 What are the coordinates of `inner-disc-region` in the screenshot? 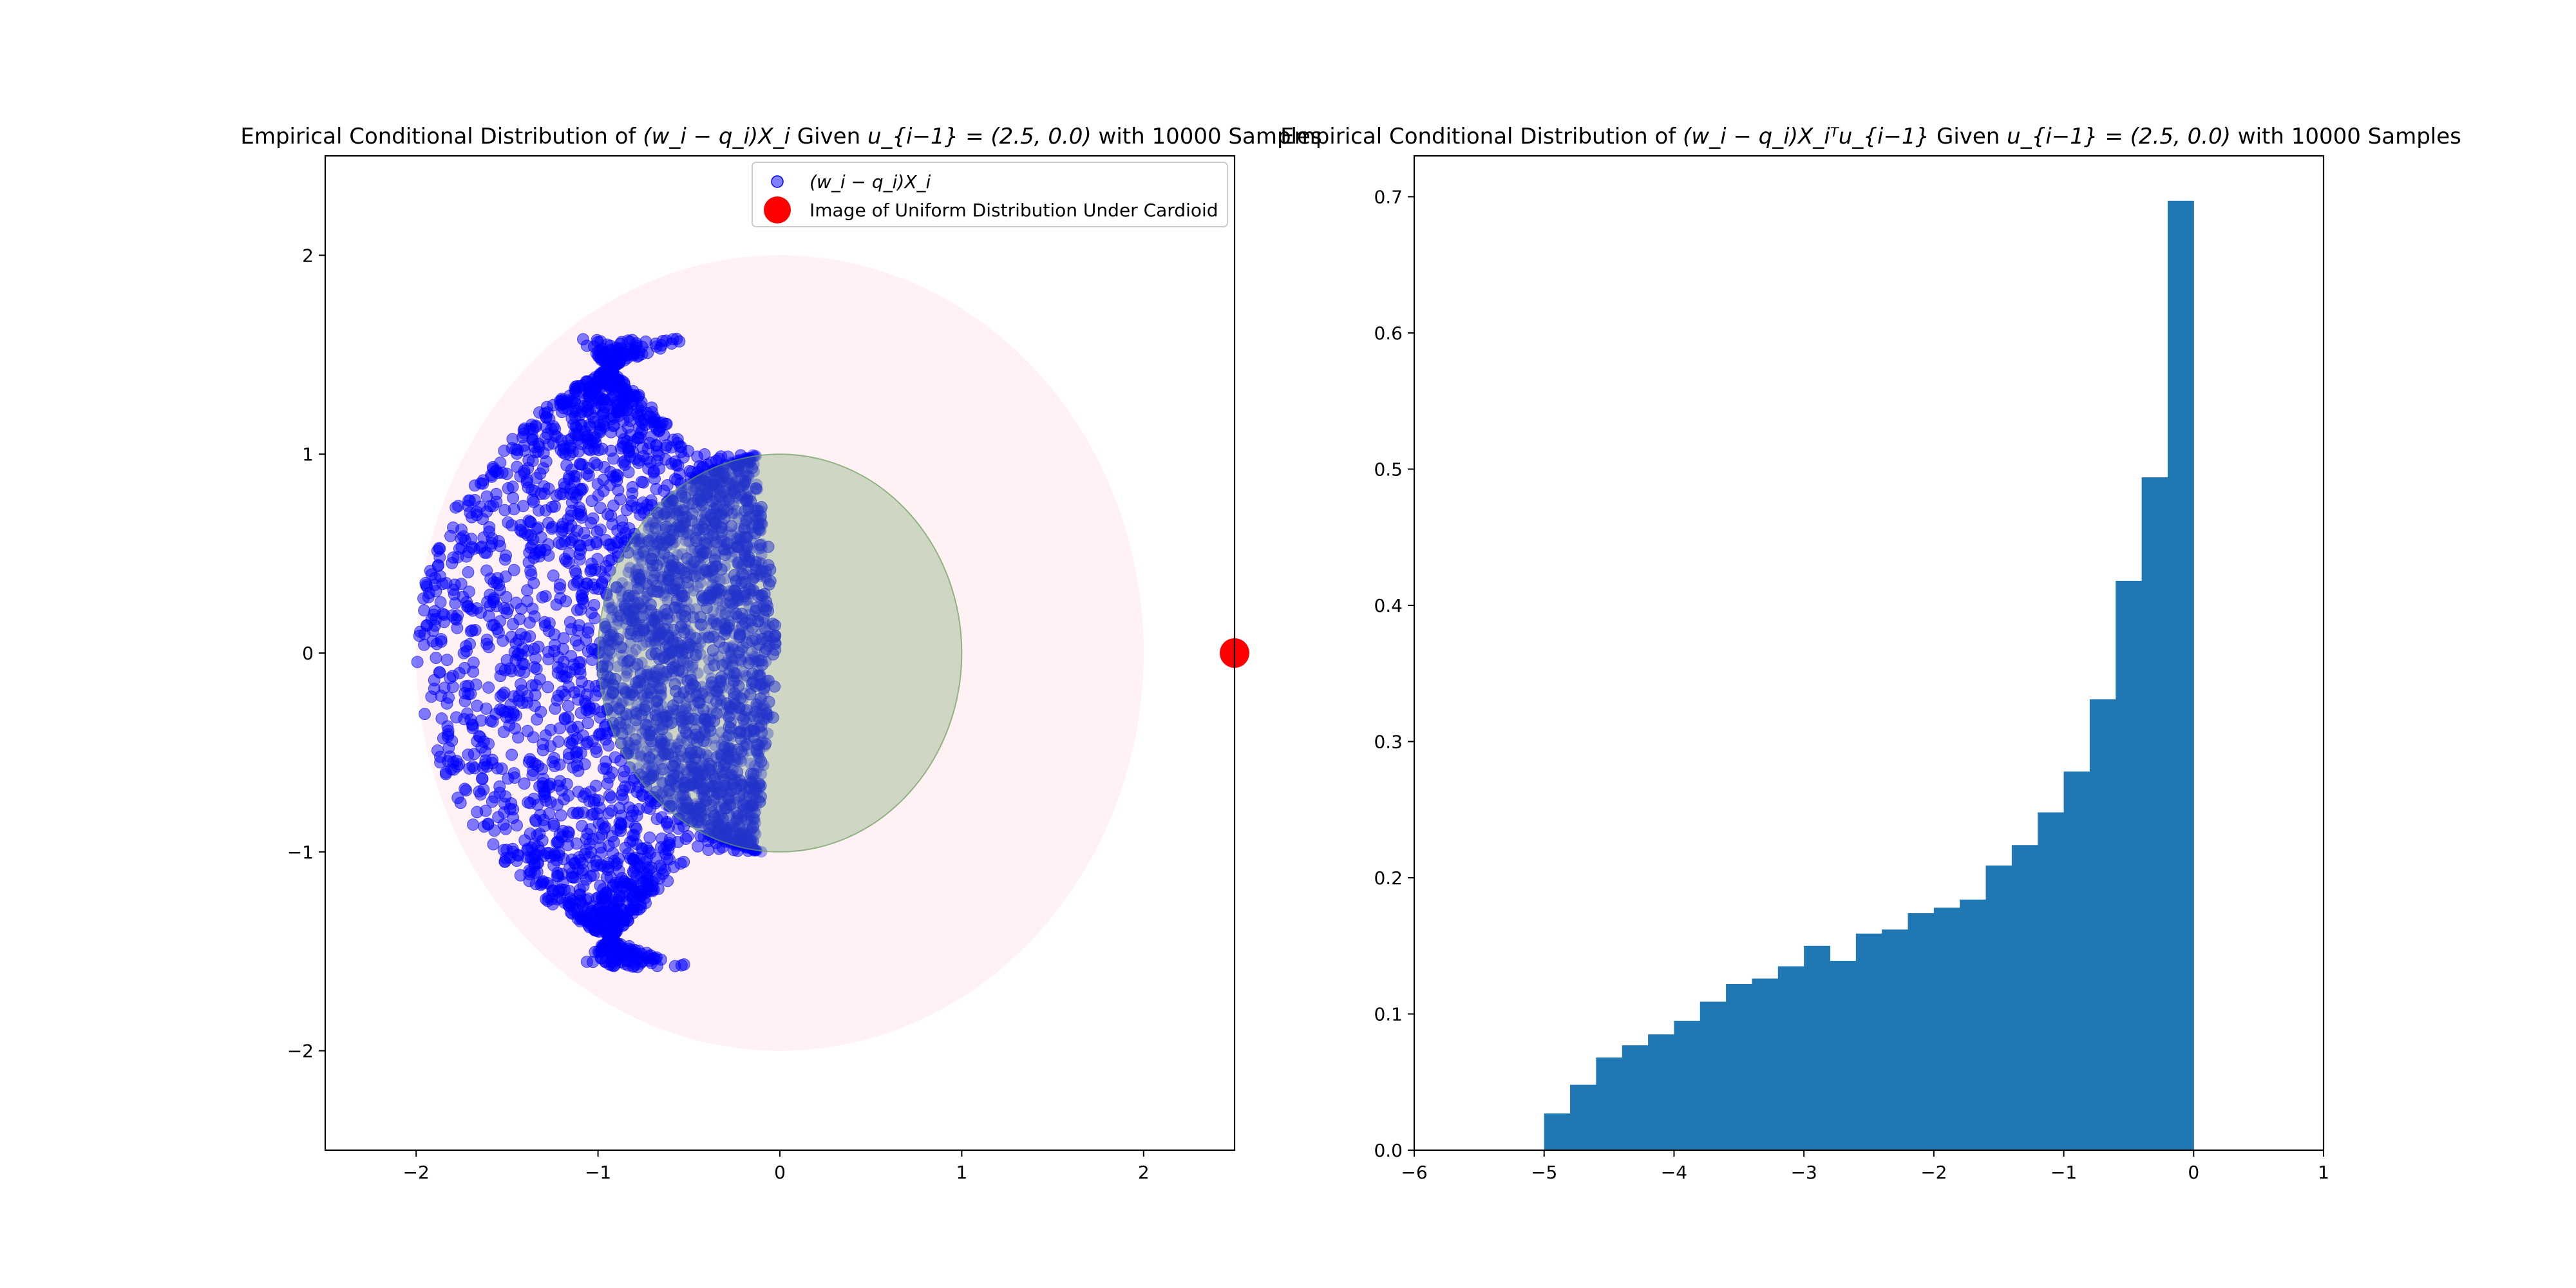 It's located at (780, 653).